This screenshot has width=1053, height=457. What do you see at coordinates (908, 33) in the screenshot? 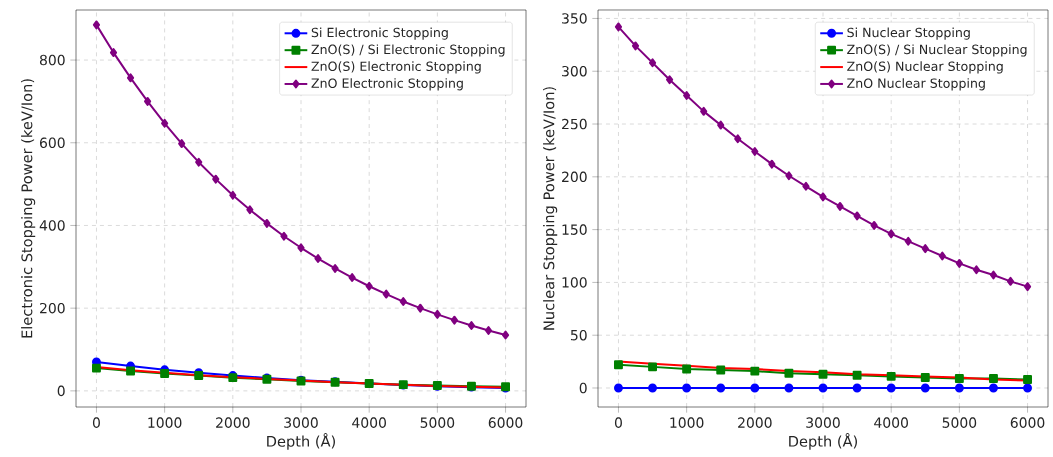
I see `legend-label: Si Nuclear Stopping` at bounding box center [908, 33].